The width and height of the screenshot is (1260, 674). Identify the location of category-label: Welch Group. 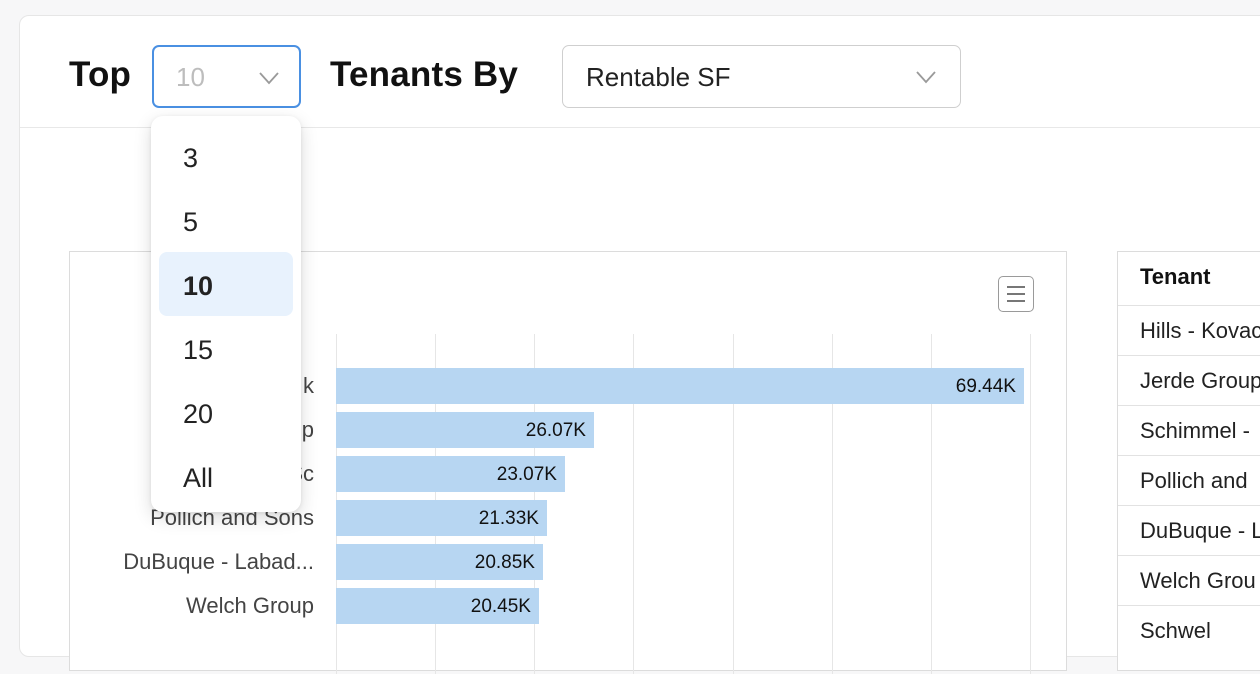
(250, 605).